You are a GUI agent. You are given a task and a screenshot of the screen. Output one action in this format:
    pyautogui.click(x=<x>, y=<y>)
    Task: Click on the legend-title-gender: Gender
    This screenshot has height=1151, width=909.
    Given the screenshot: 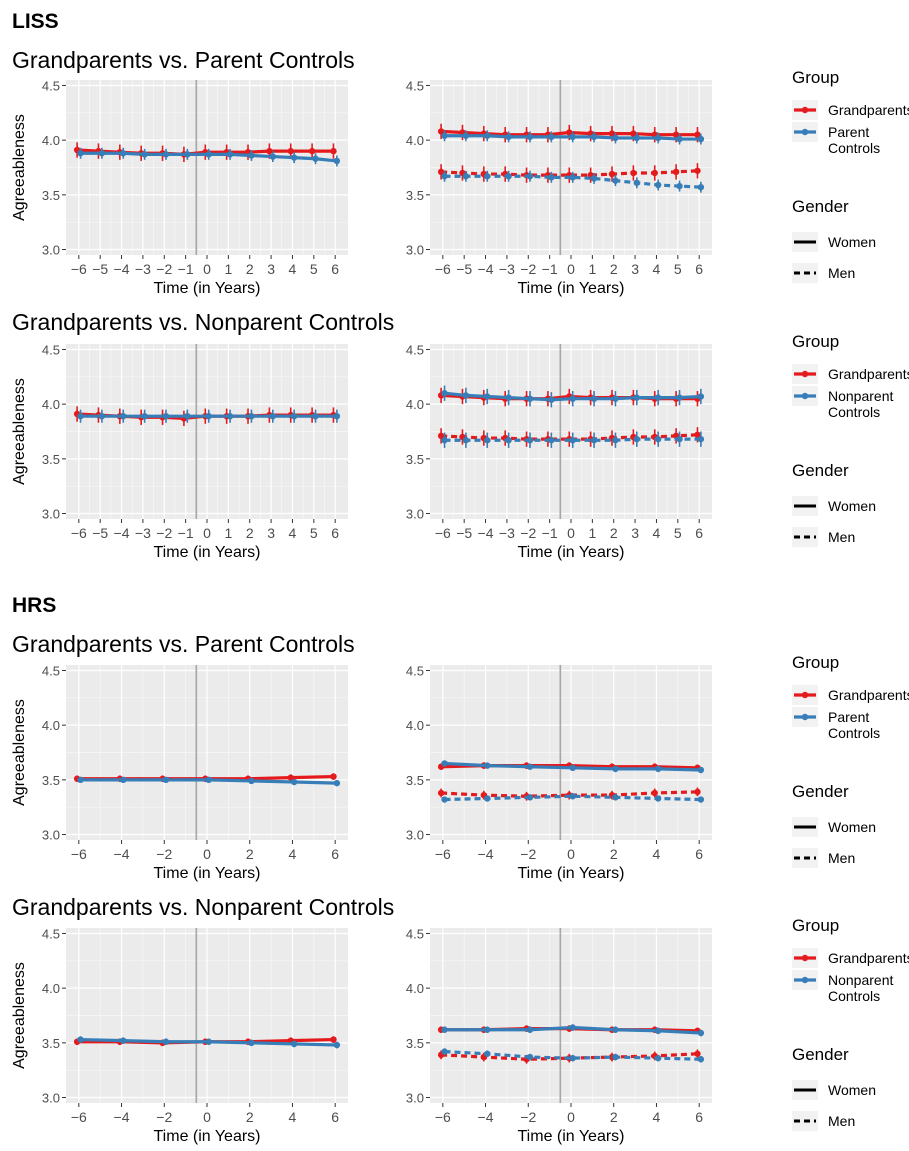 What is the action you would take?
    pyautogui.click(x=820, y=470)
    